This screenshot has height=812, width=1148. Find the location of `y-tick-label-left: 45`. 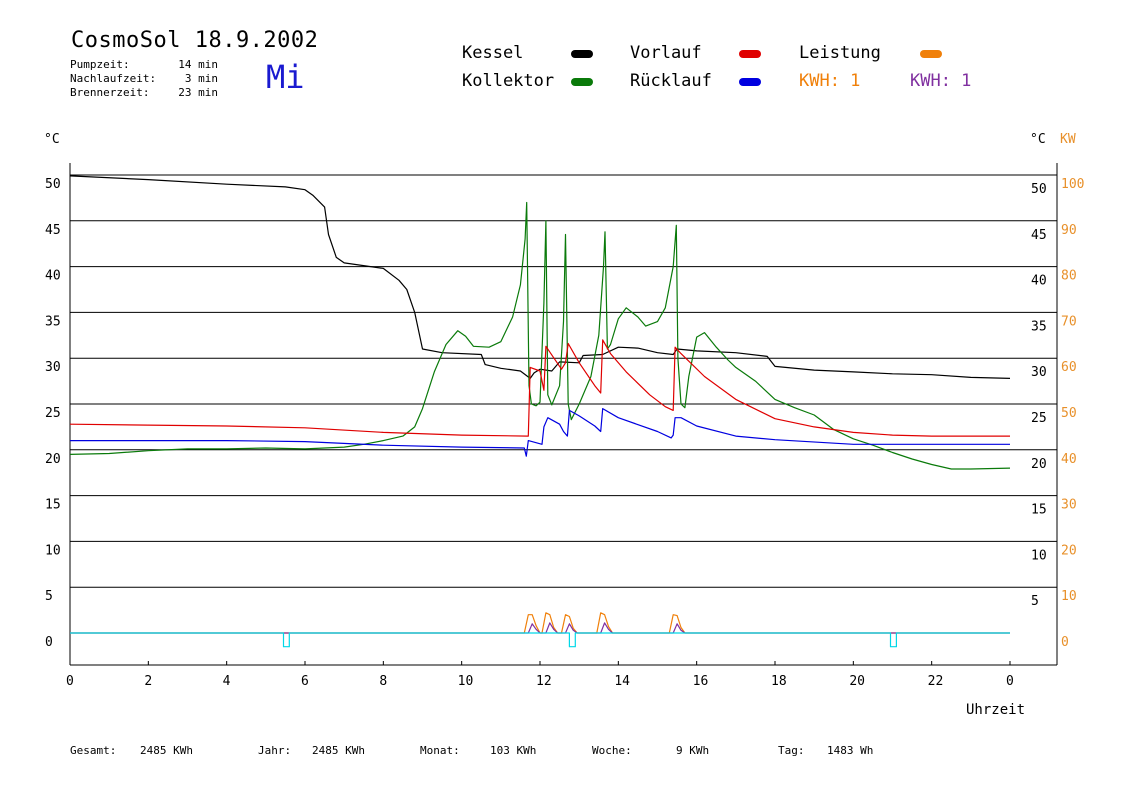

y-tick-label-left: 45 is located at coordinates (53, 230).